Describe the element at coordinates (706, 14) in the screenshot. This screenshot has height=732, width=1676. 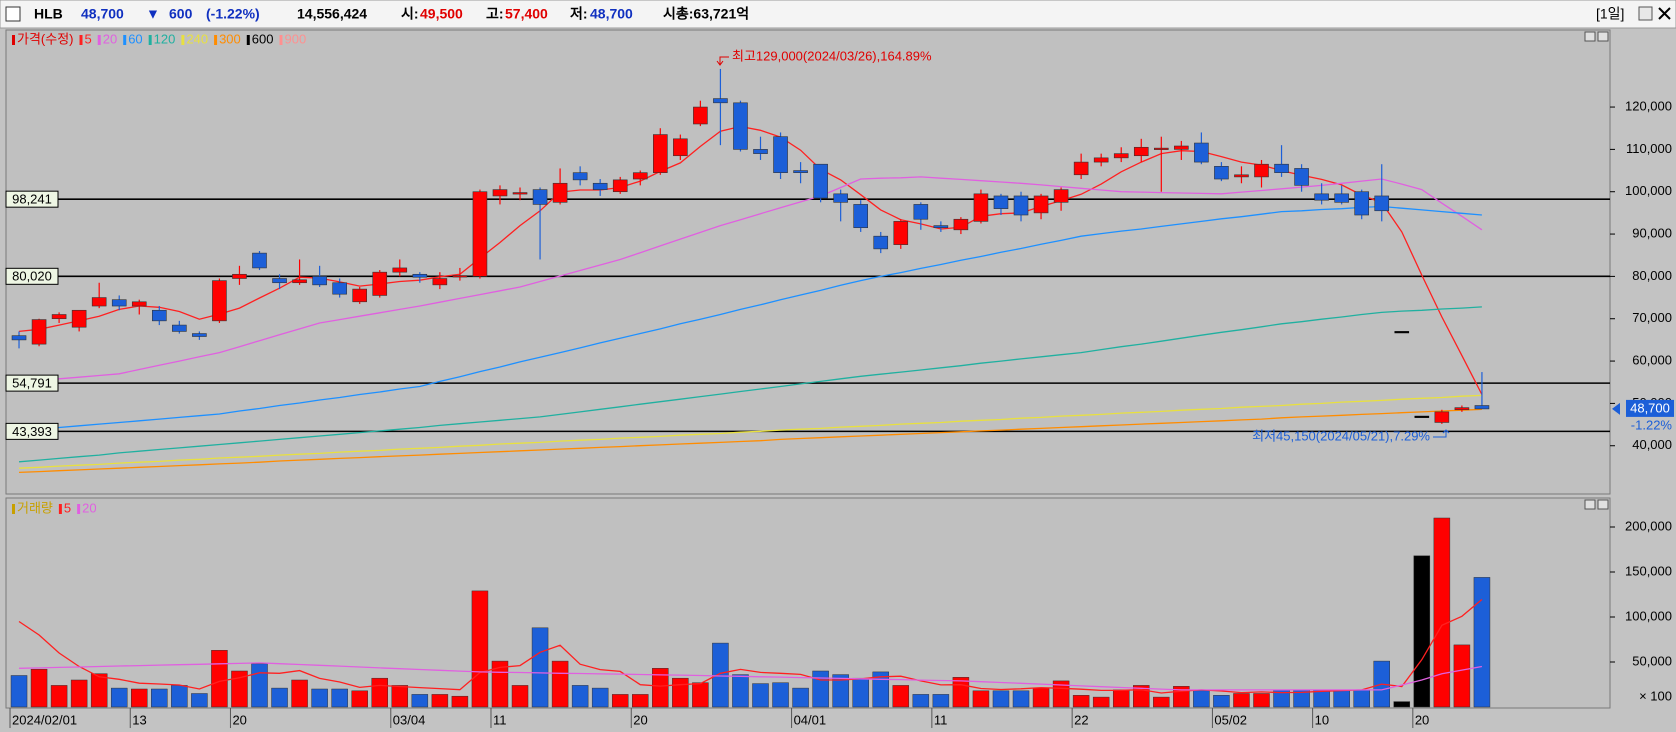
I see `market-cap: 시총:63,721억` at that location.